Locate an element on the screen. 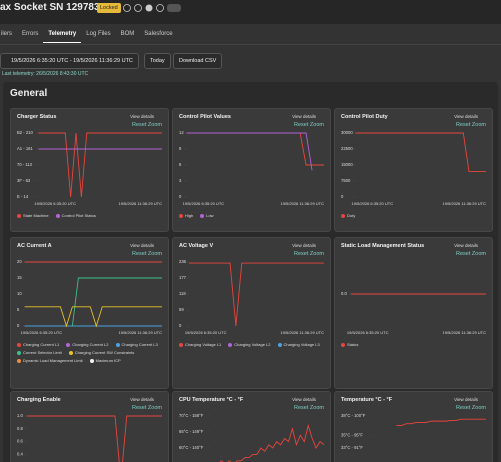  legend-item: Low is located at coordinates (207, 215).